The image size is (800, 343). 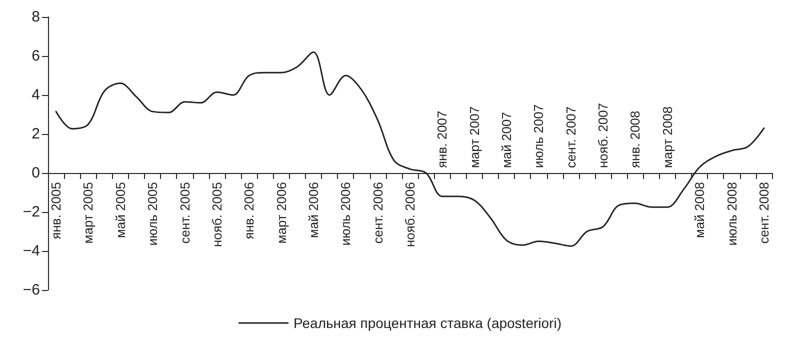 What do you see at coordinates (36, 17) in the screenshot?
I see `y-tick-label: 8` at bounding box center [36, 17].